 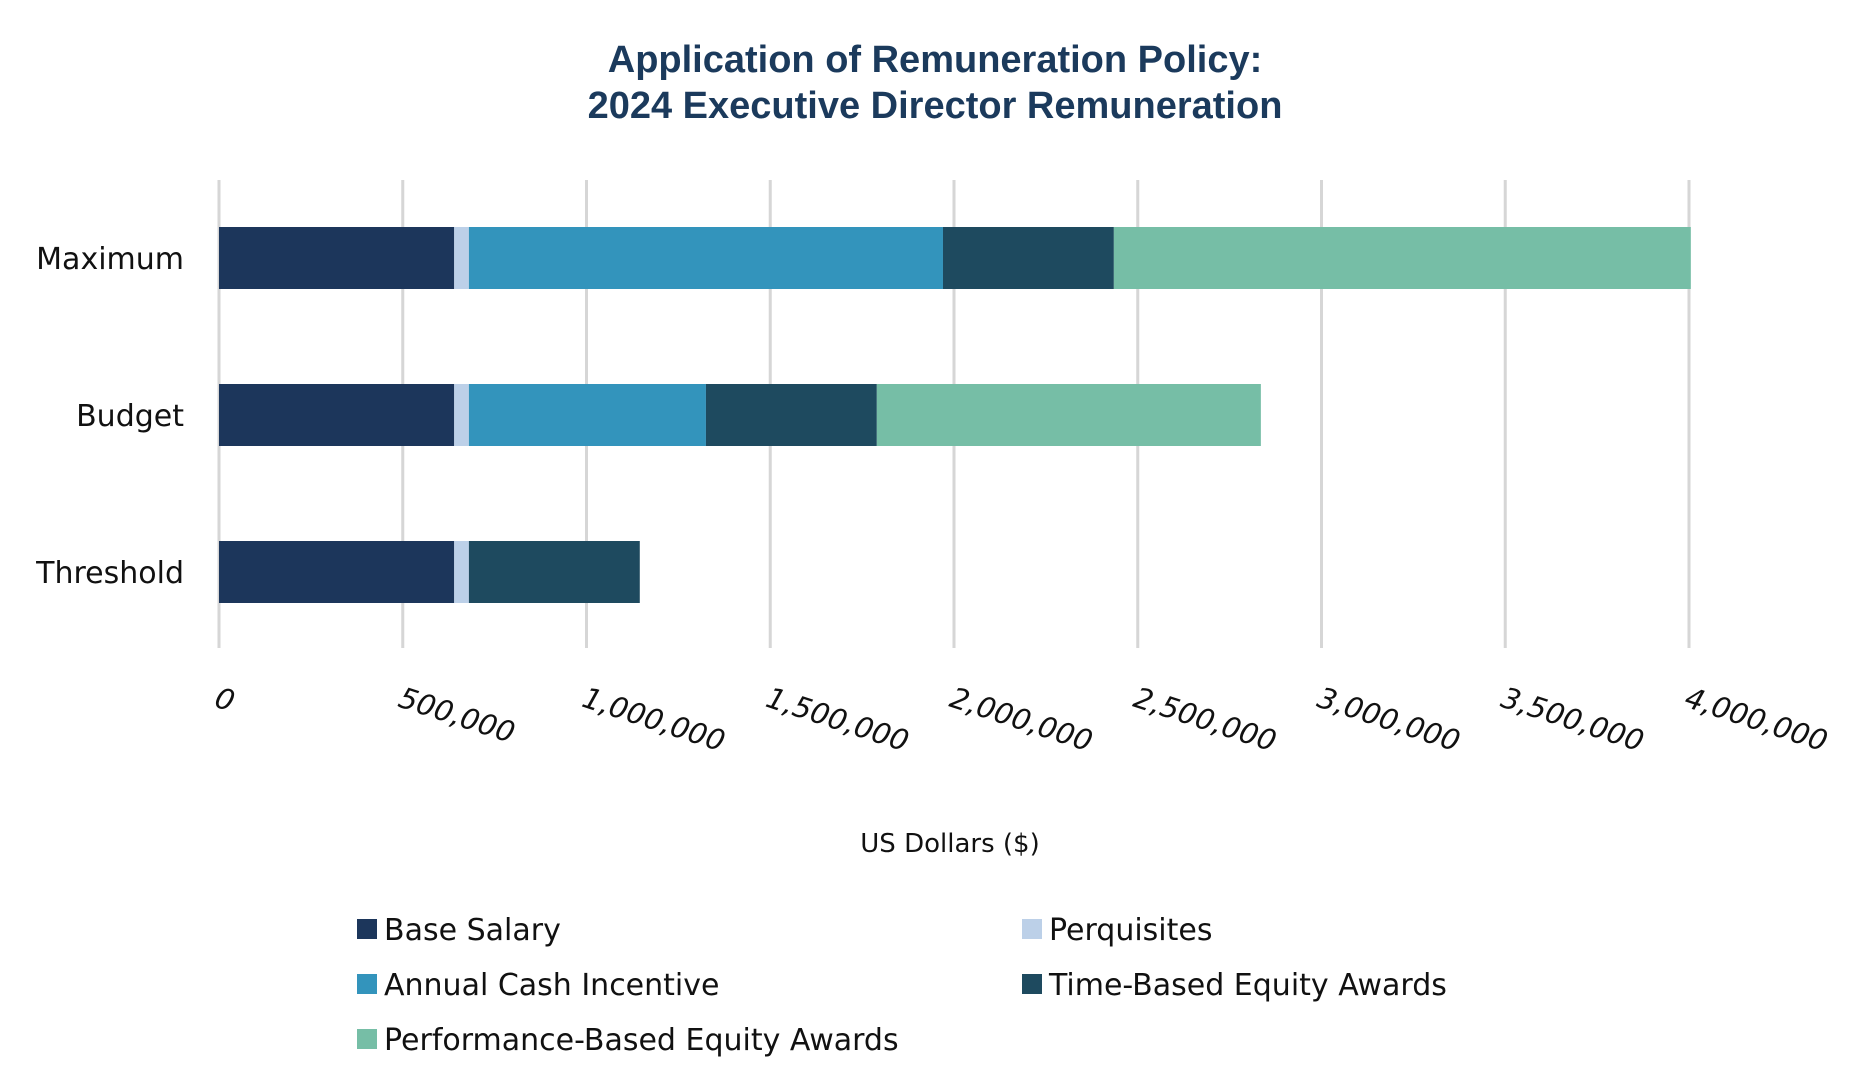 I want to click on legend-label: Time-Based Equity Awards, so click(x=1247, y=985).